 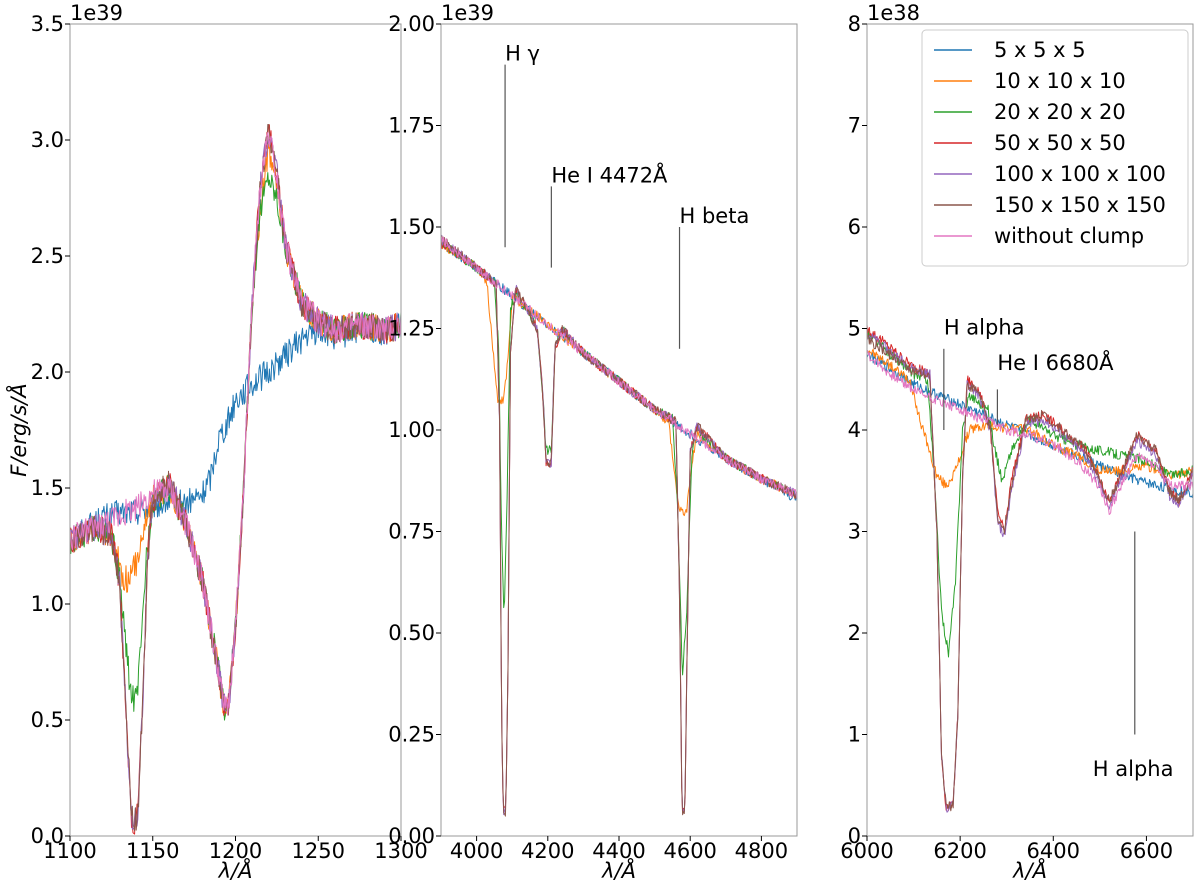 What do you see at coordinates (854, 329) in the screenshot?
I see `y-tick-label: 5` at bounding box center [854, 329].